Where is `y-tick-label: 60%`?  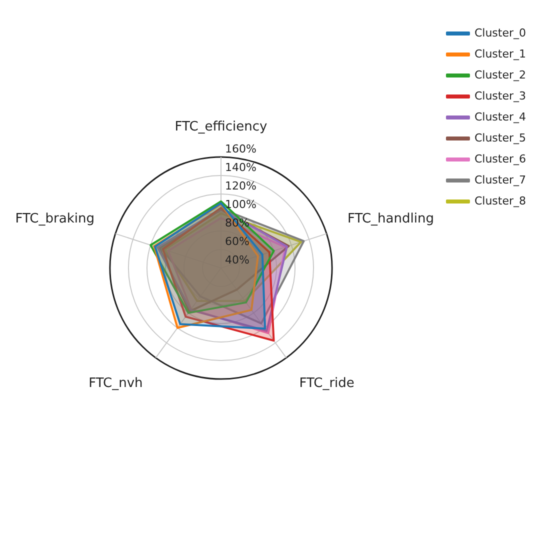
y-tick-label: 60% is located at coordinates (237, 241).